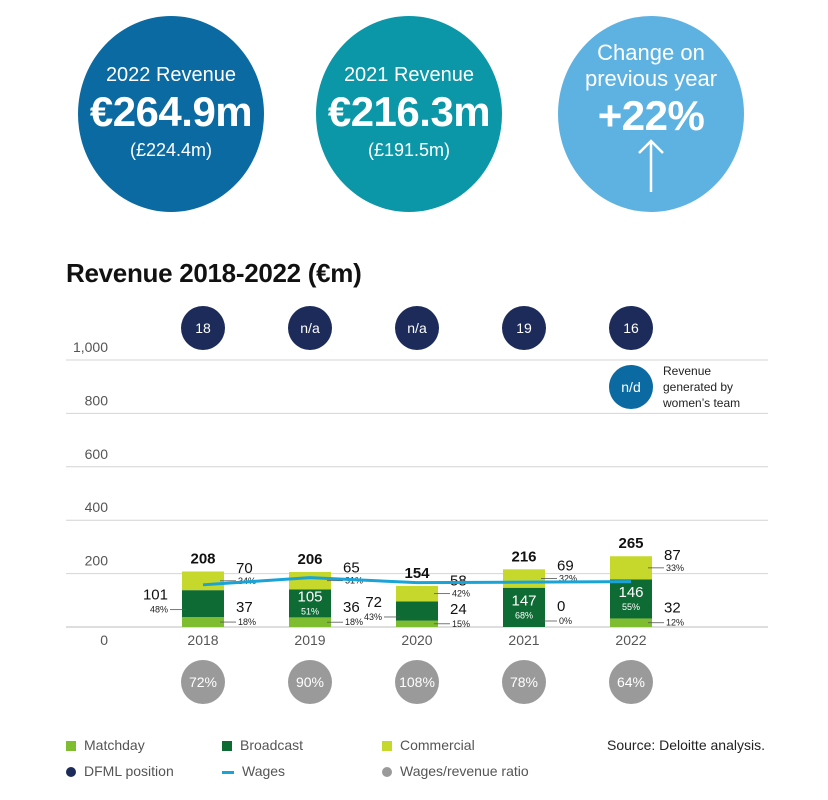 This screenshot has width=828, height=800. Describe the element at coordinates (565, 566) in the screenshot. I see `commercial-value-label: 69` at that location.